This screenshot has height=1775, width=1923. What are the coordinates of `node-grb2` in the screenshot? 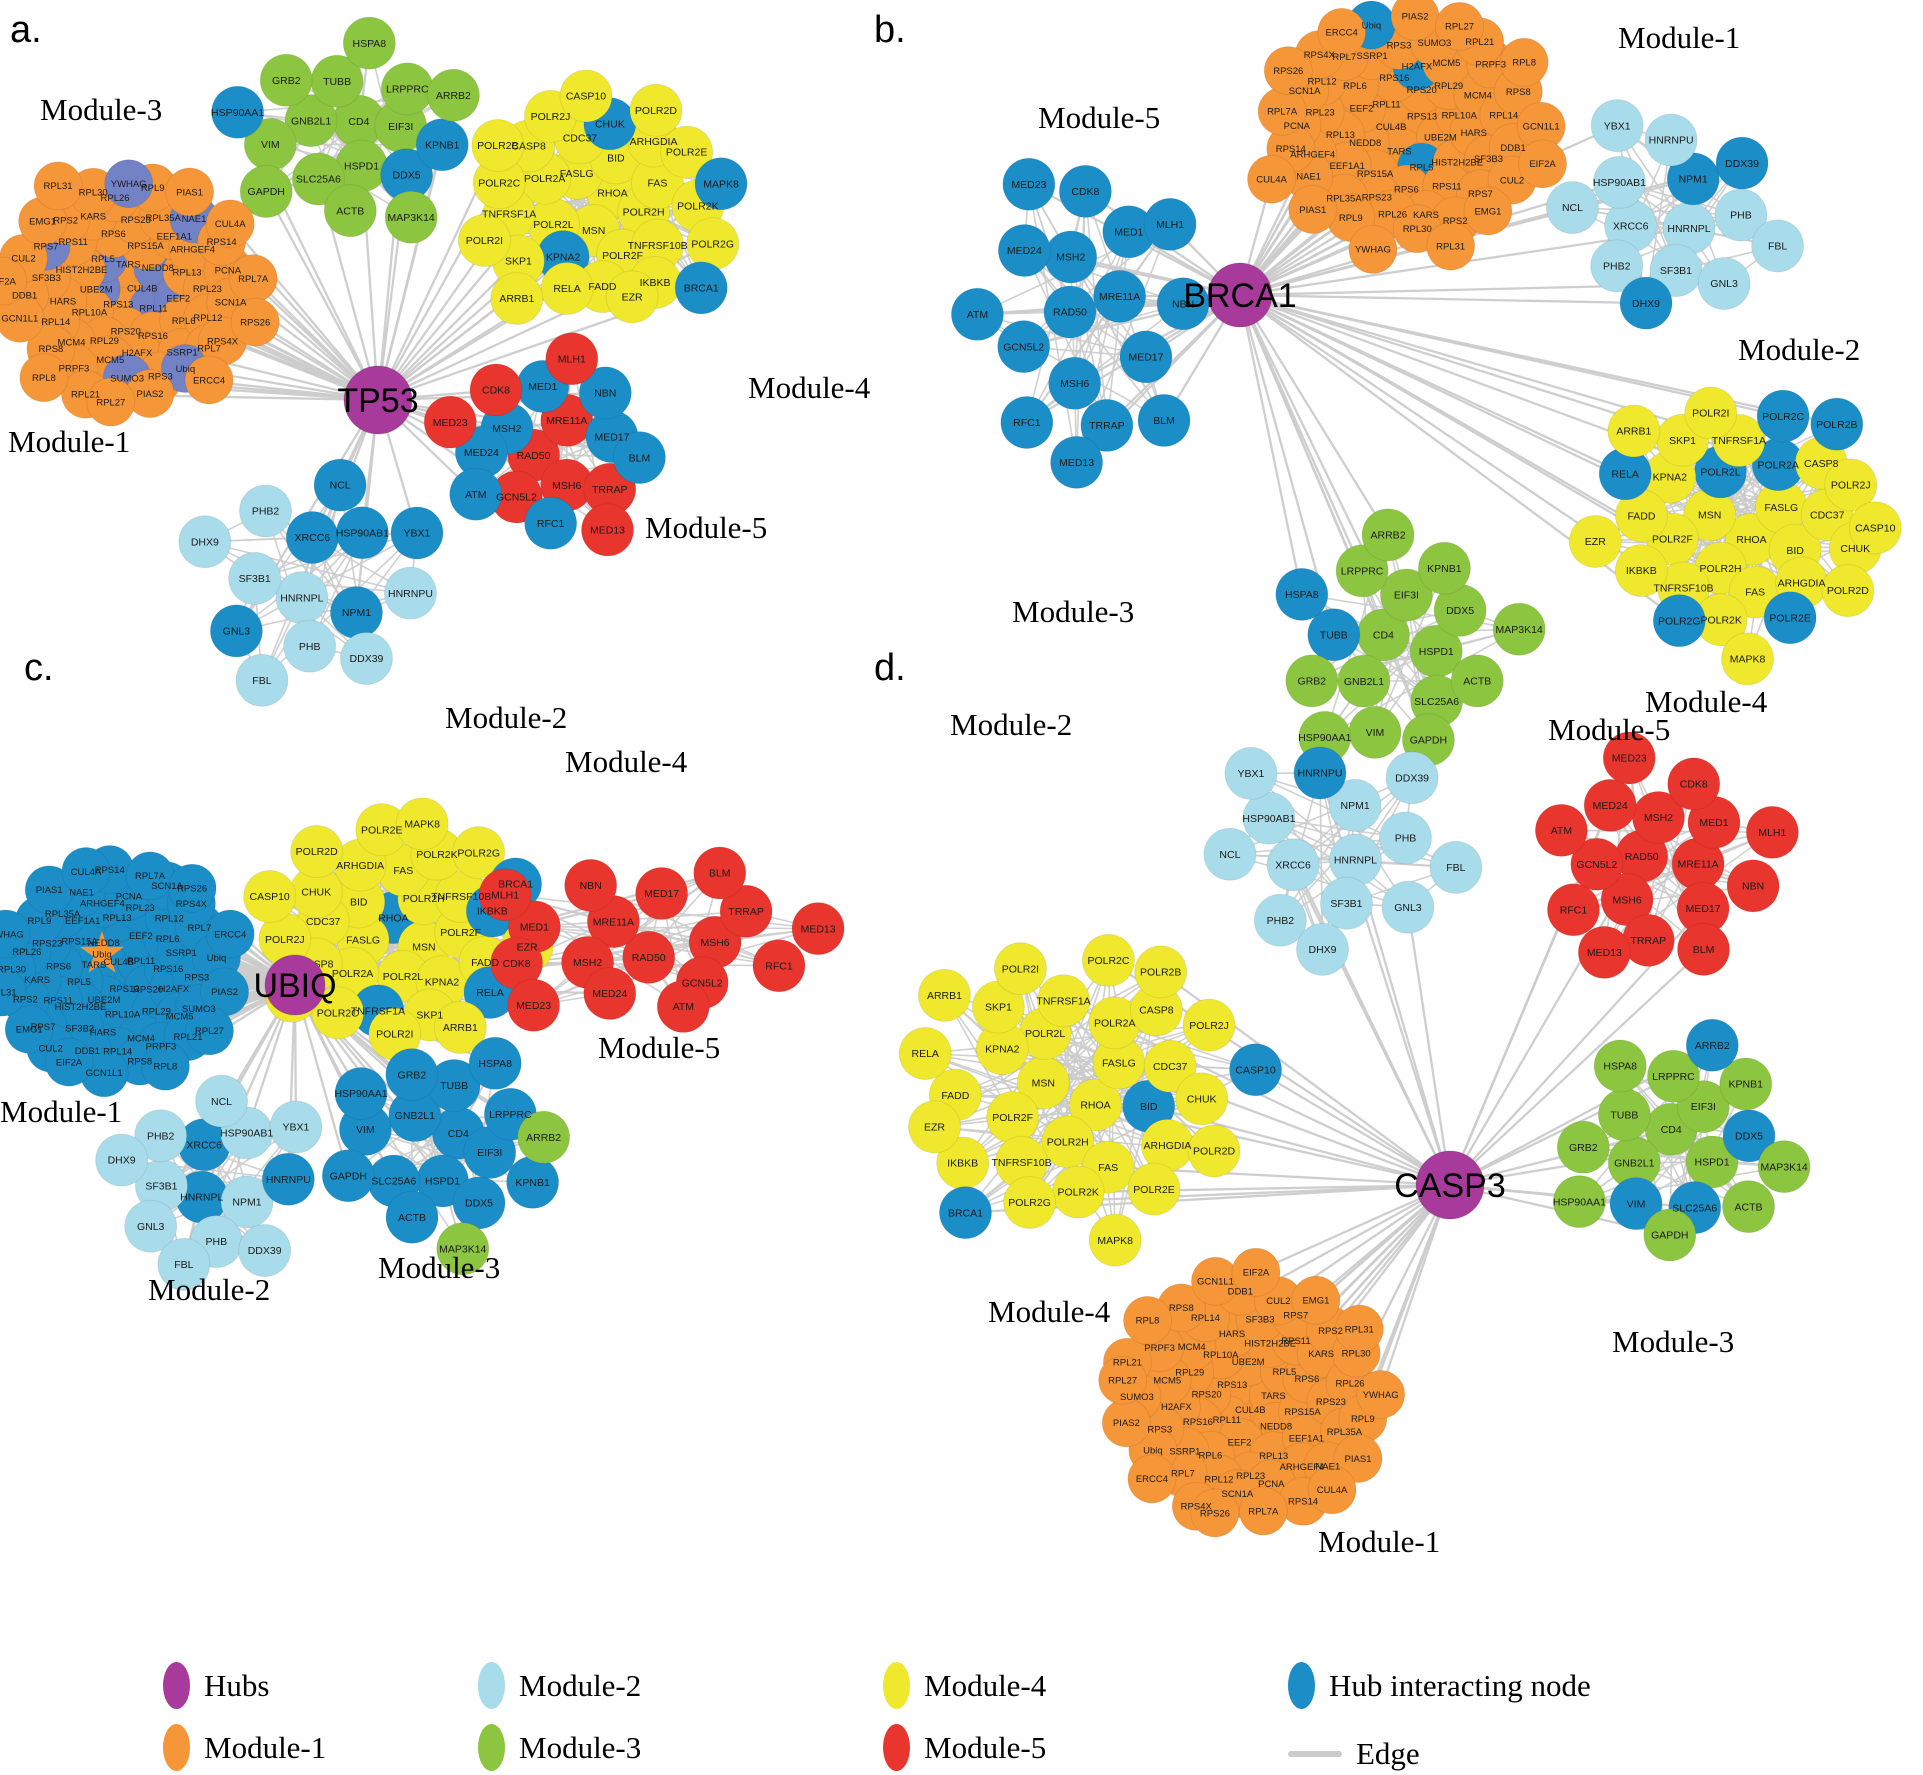 It's located at (1312, 681).